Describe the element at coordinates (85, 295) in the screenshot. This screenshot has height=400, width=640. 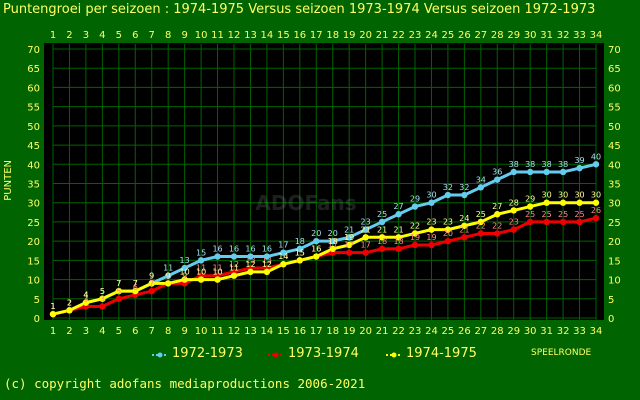
I see `data-label-1974-1975: 4` at that location.